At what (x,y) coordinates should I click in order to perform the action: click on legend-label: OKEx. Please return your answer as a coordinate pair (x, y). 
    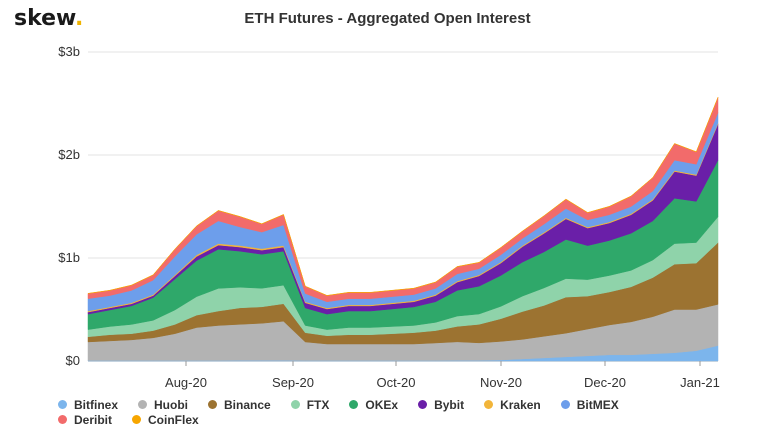
    Looking at the image, I should click on (382, 404).